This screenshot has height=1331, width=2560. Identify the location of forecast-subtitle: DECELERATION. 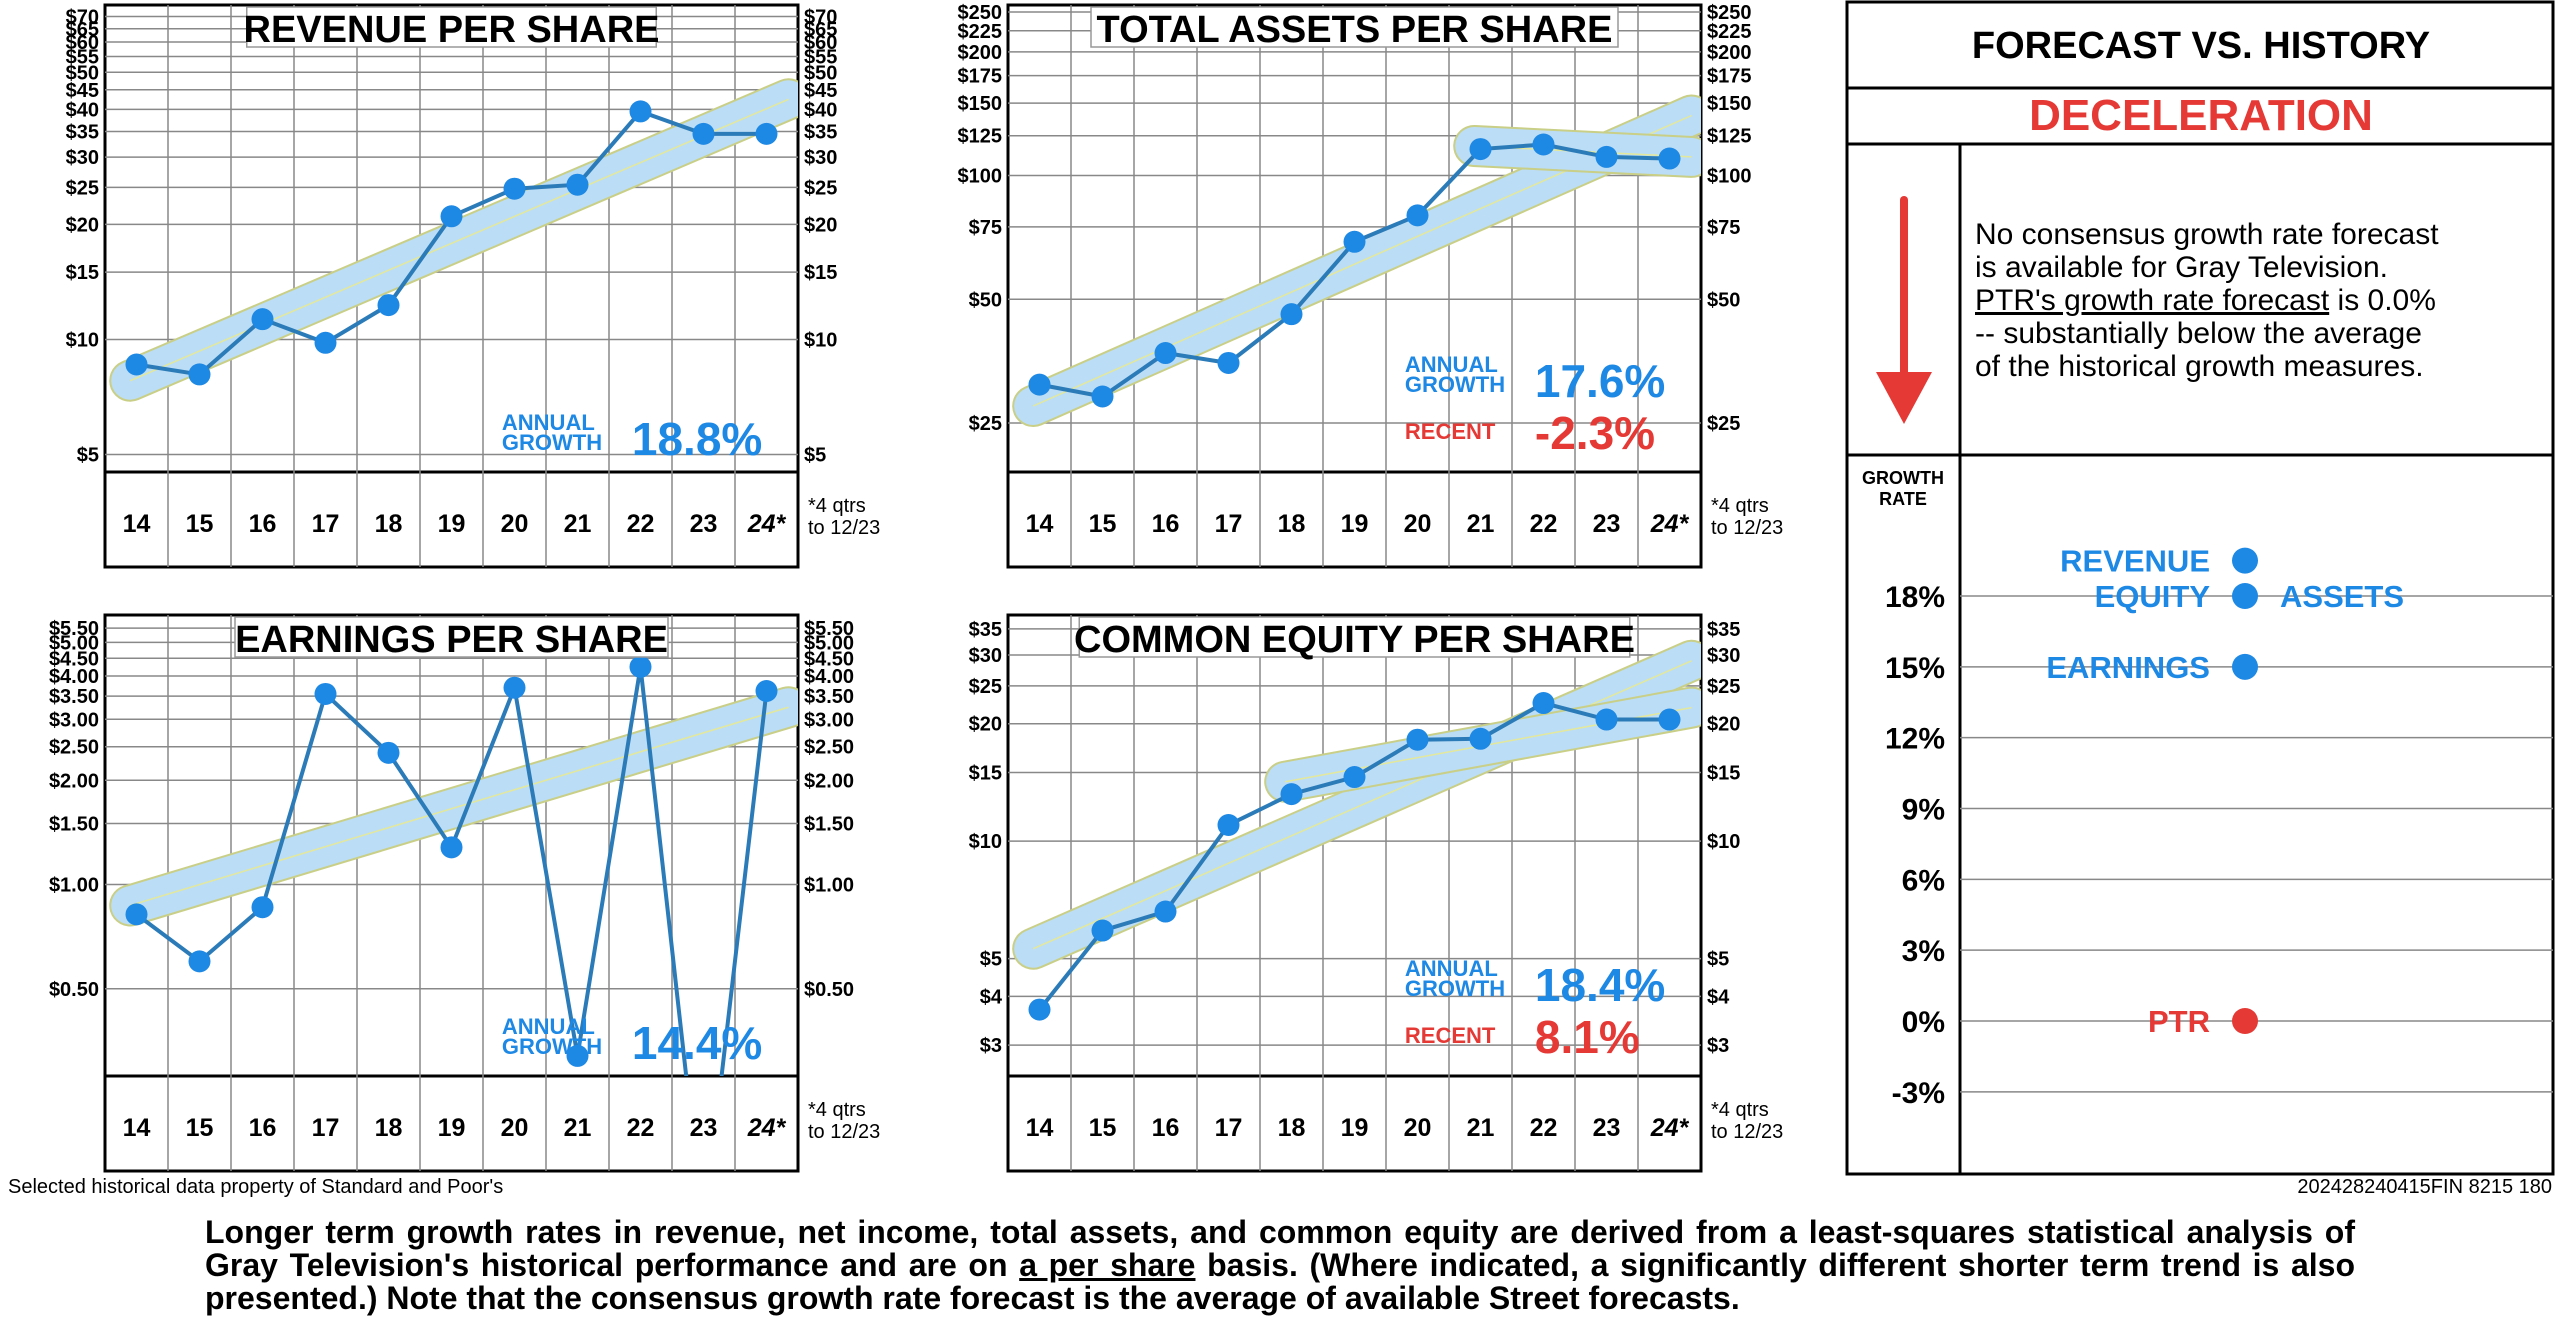
(2201, 115).